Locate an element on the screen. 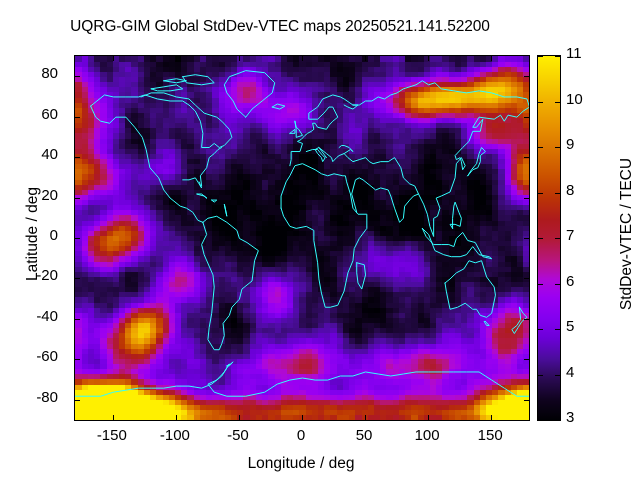  y-tick-label: -20 is located at coordinates (47, 276).